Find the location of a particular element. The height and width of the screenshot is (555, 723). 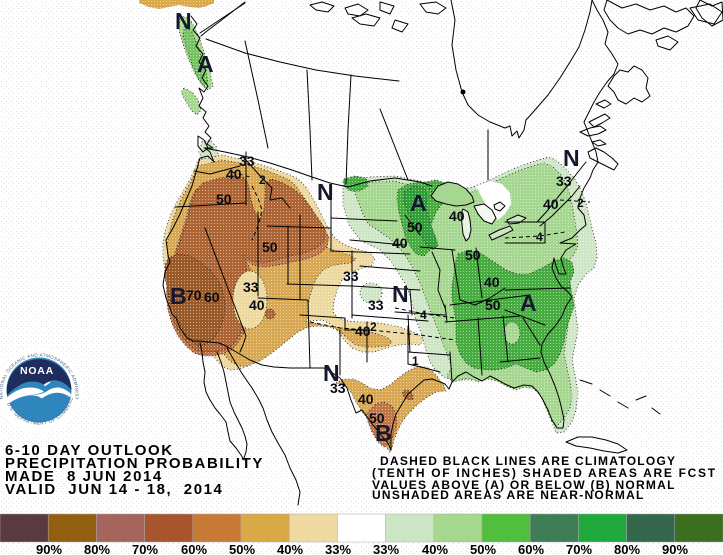

svg-text: VALID JUN 14 - 18, 2014 is located at coordinates (114, 489).